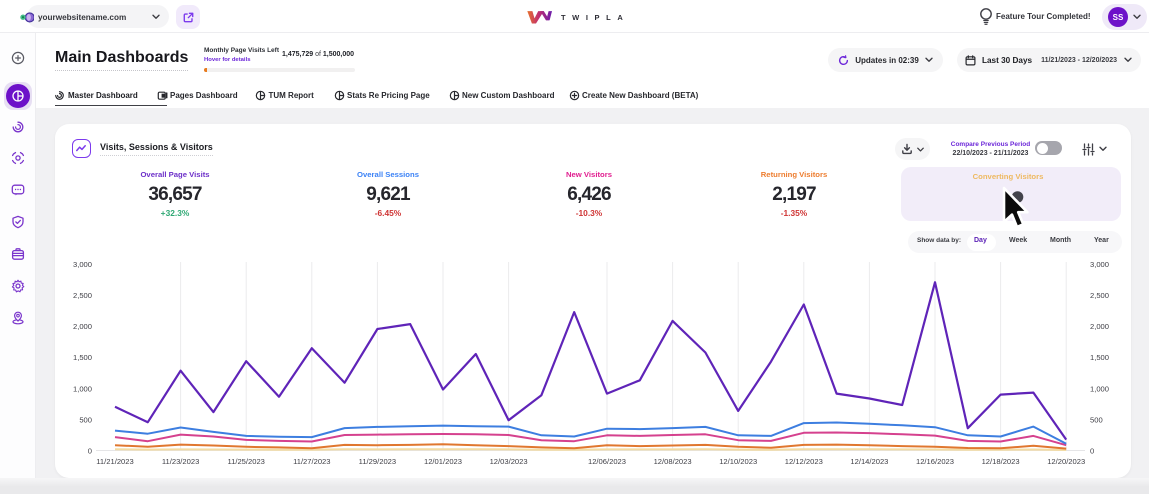 The width and height of the screenshot is (1149, 494). I want to click on svg-text: 12/18/2023, so click(1001, 461).